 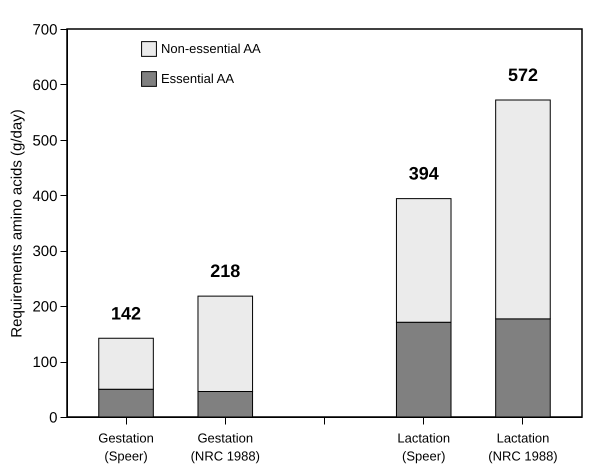 I want to click on x-tick-label: Gestation (Speer), so click(x=126, y=447).